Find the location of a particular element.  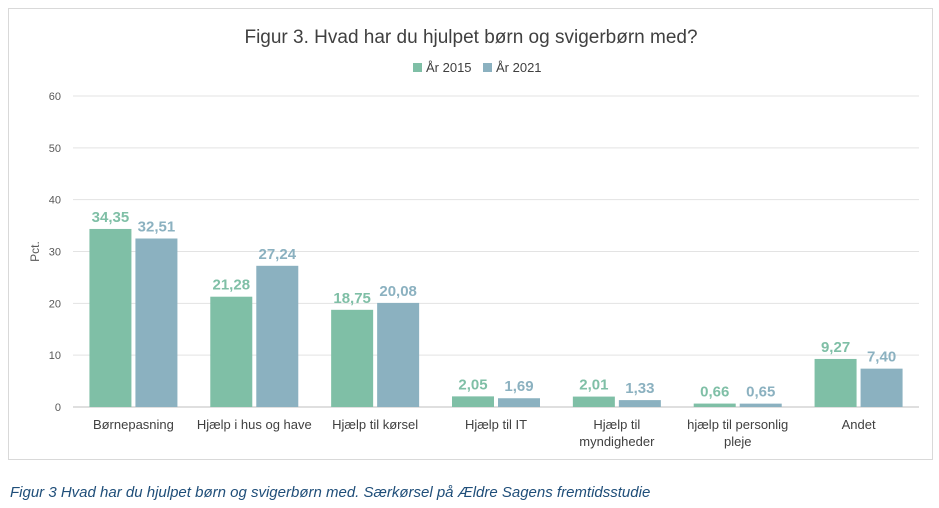

x-tick-label: pleje is located at coordinates (737, 441).